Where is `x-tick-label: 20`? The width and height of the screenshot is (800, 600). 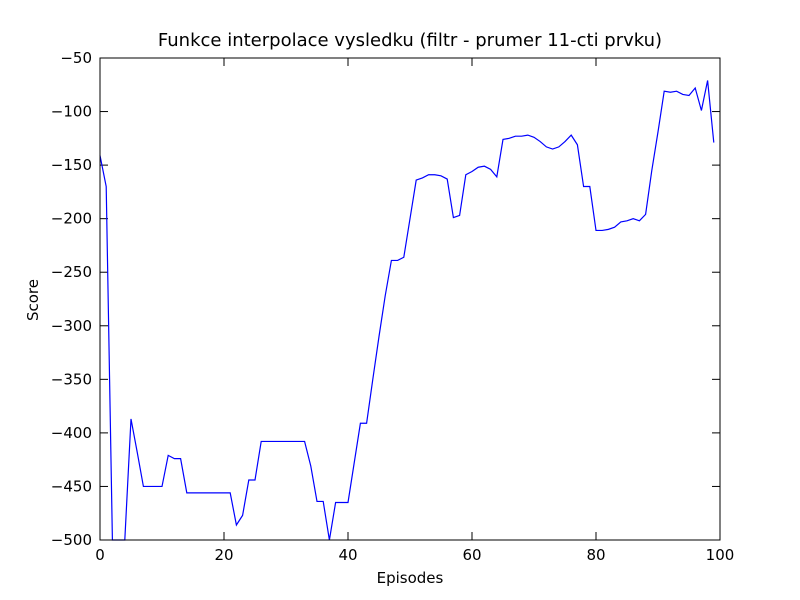 x-tick-label: 20 is located at coordinates (223, 555).